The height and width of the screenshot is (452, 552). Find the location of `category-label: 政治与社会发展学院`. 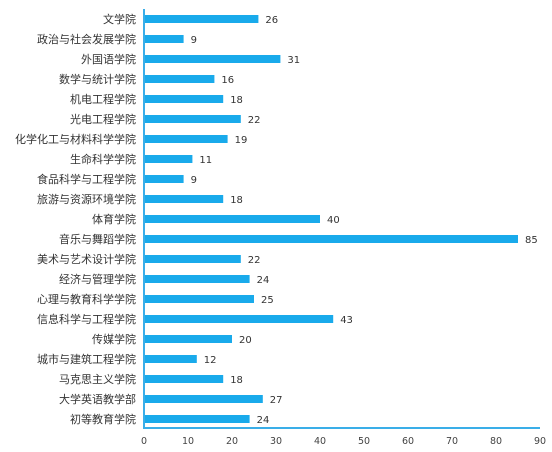

category-label: 政治与社会发展学院 is located at coordinates (86, 39).